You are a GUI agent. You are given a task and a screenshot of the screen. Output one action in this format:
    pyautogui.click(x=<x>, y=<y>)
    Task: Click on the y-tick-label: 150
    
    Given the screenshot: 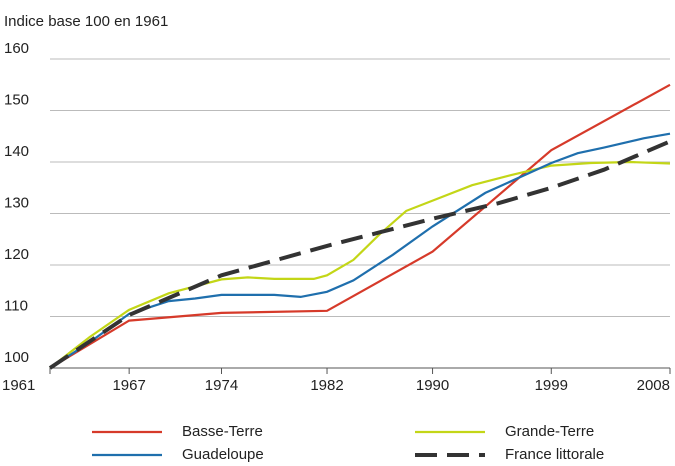 What is the action you would take?
    pyautogui.click(x=16, y=99)
    